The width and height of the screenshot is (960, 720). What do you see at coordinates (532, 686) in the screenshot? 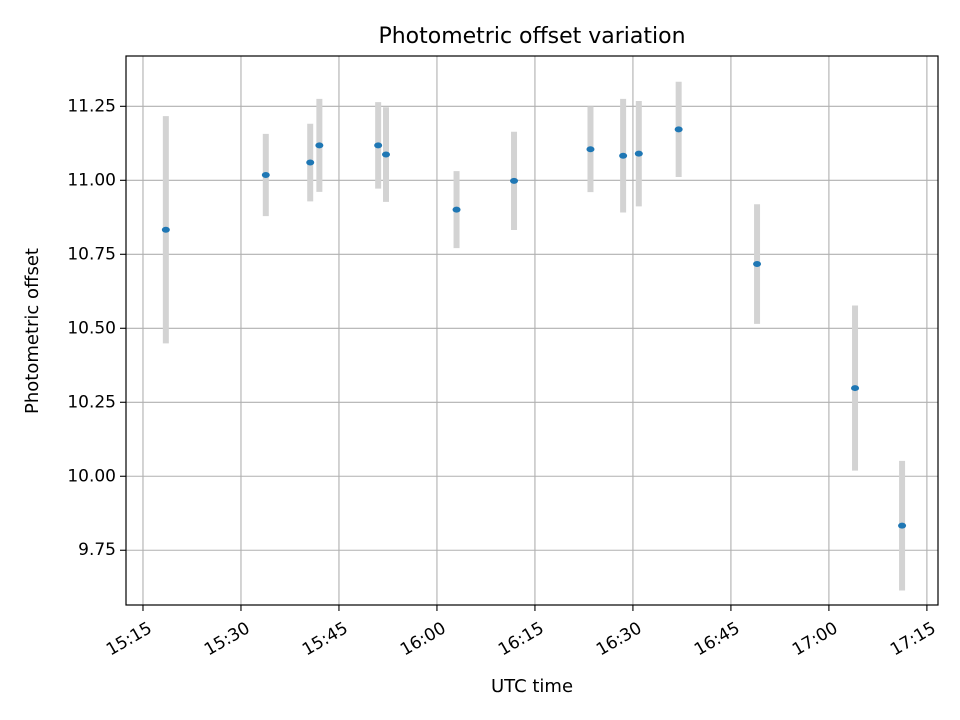
I see `x-axis-label: UTC time` at bounding box center [532, 686].